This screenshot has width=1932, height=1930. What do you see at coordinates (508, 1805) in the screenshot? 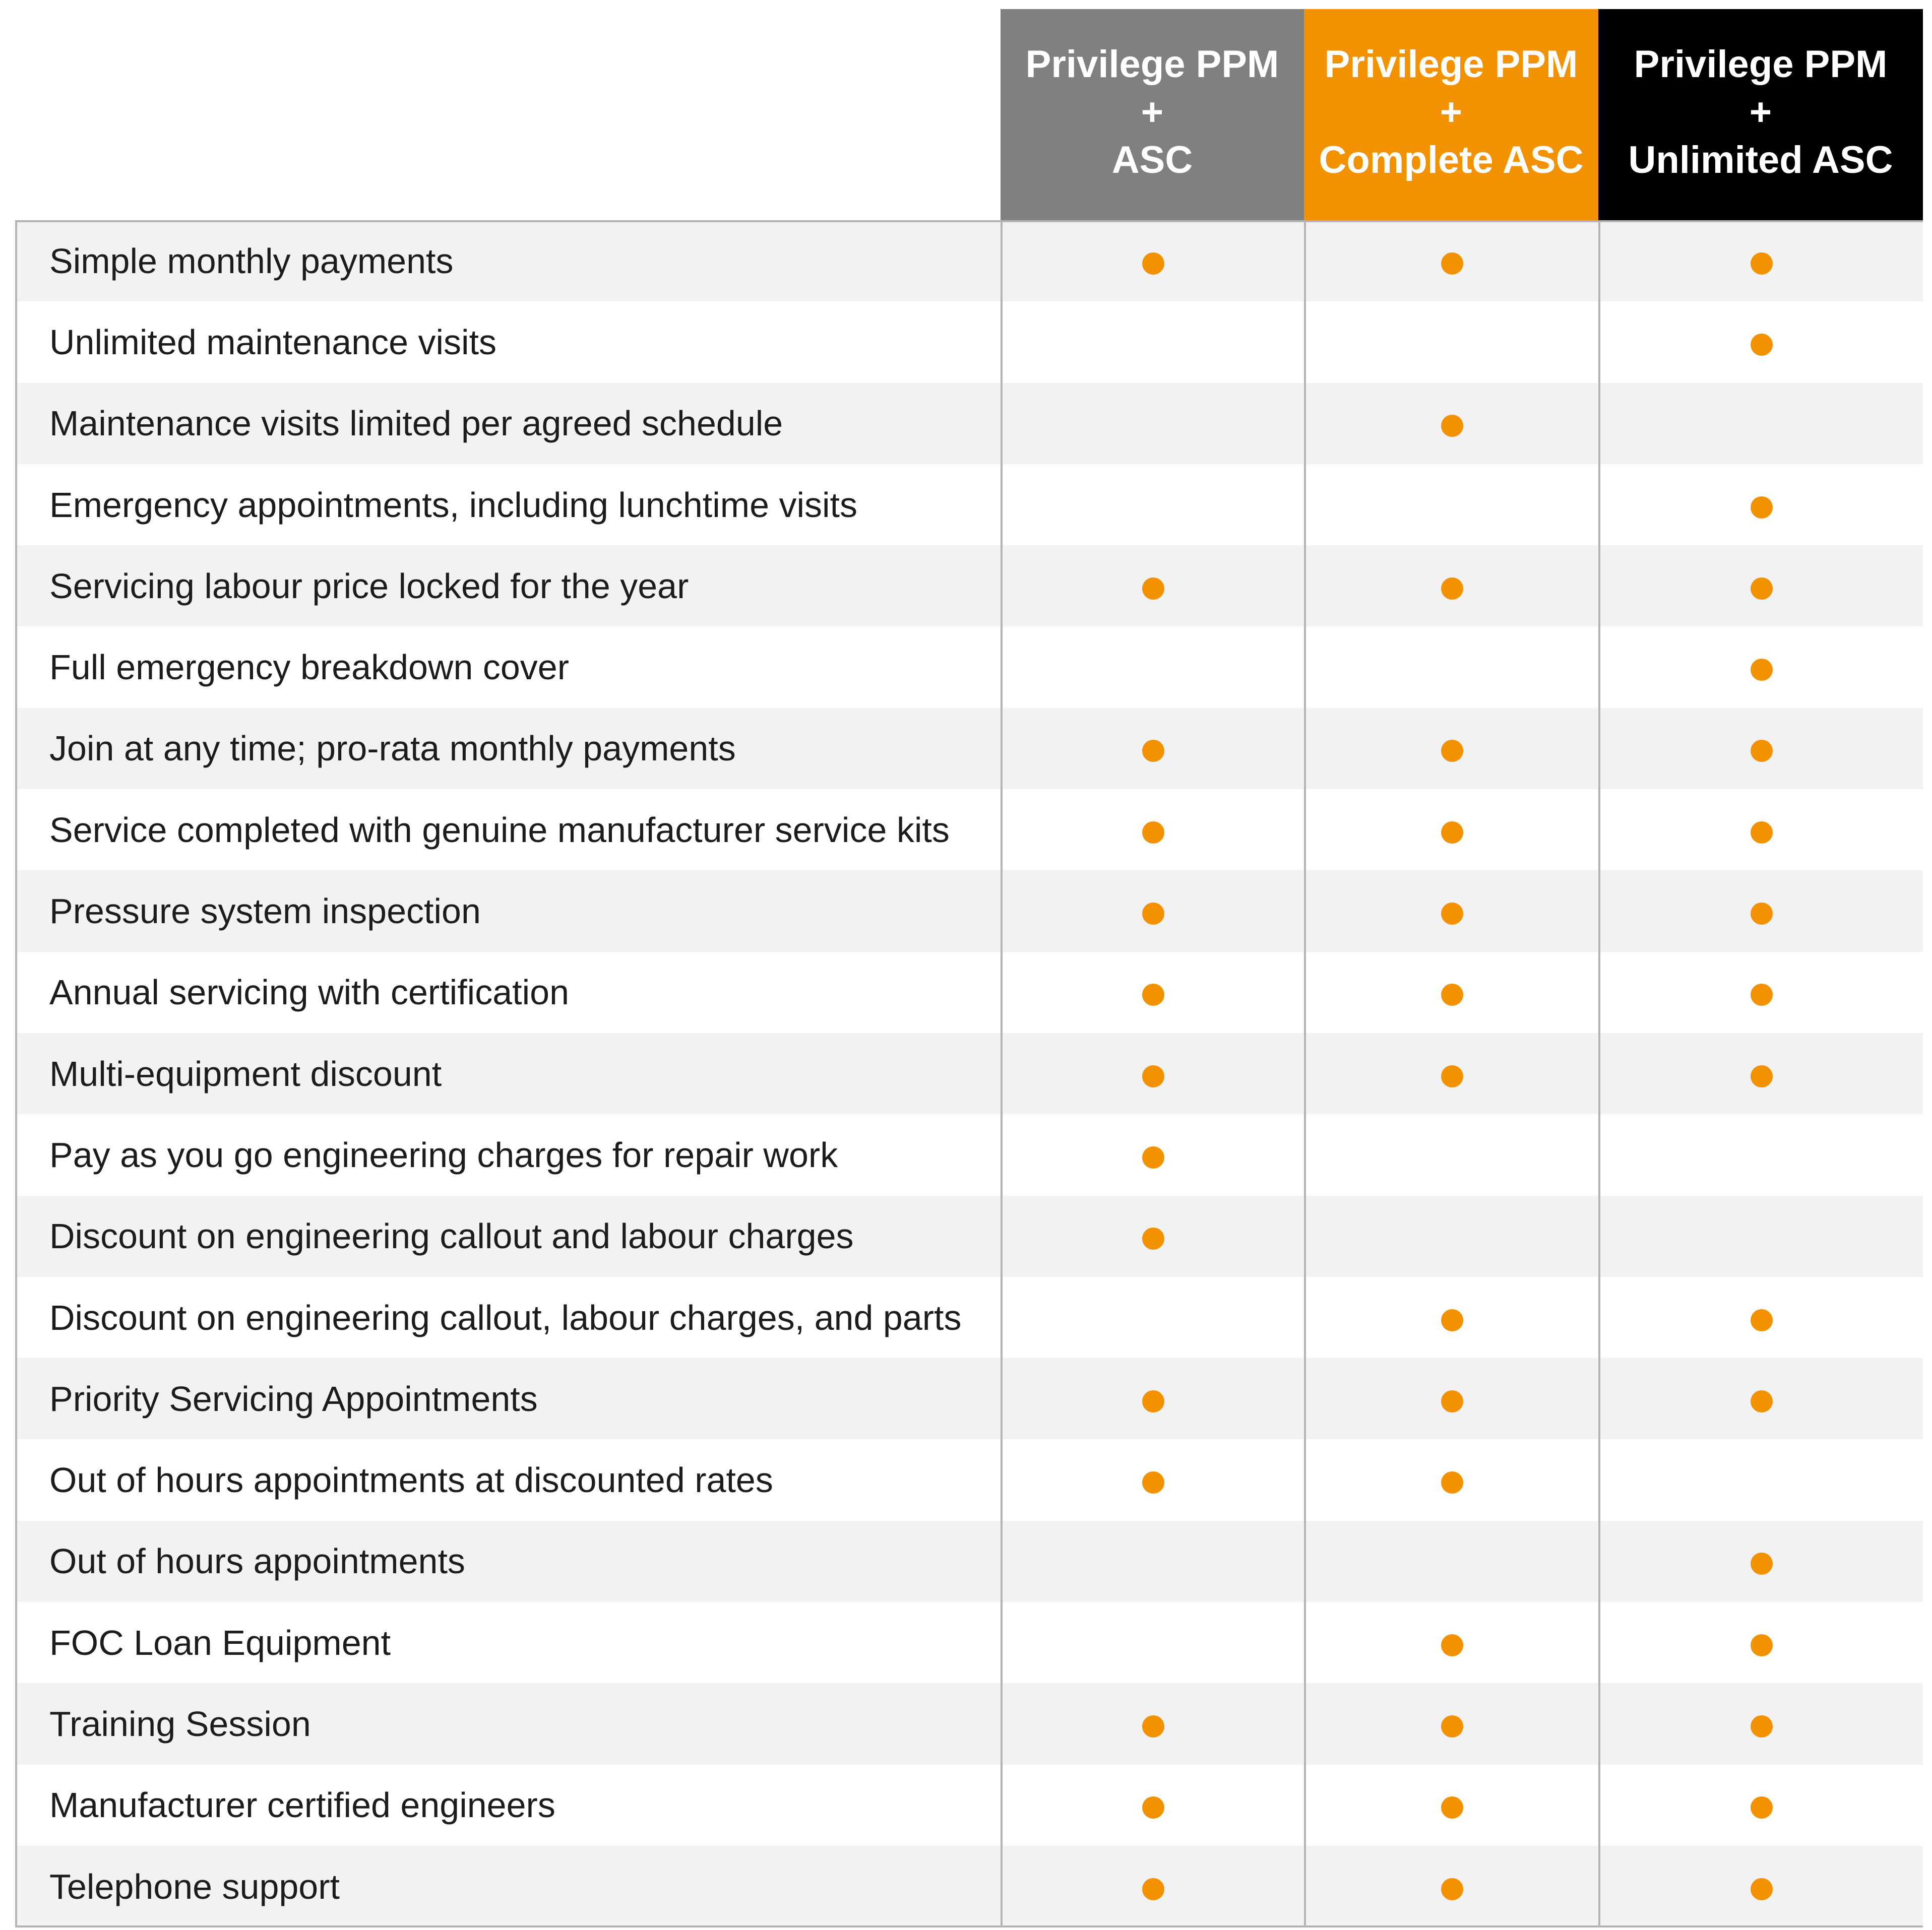
I see `feature-label: Manufacturer certified engineers` at bounding box center [508, 1805].